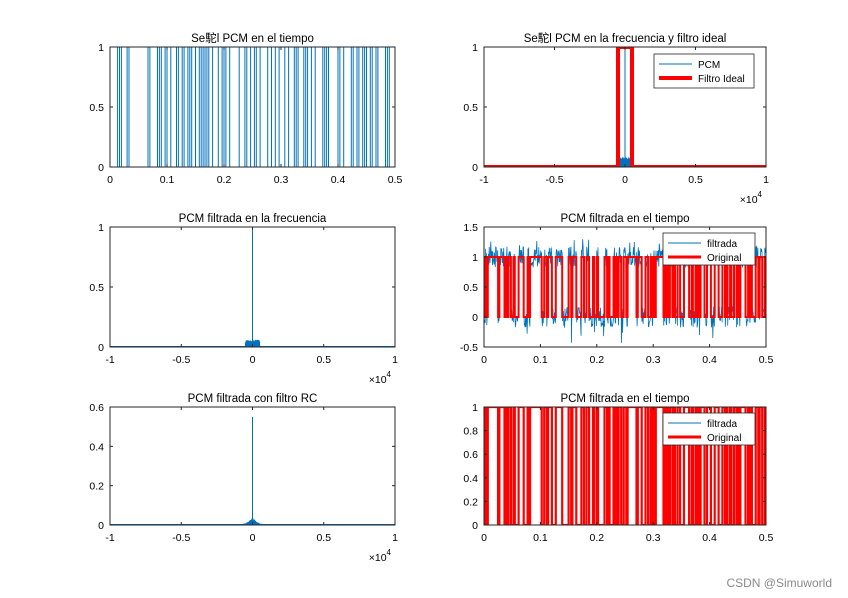  Describe the element at coordinates (252, 38) in the screenshot. I see `chart-title: Se駝l PCM en el tiempo` at that location.